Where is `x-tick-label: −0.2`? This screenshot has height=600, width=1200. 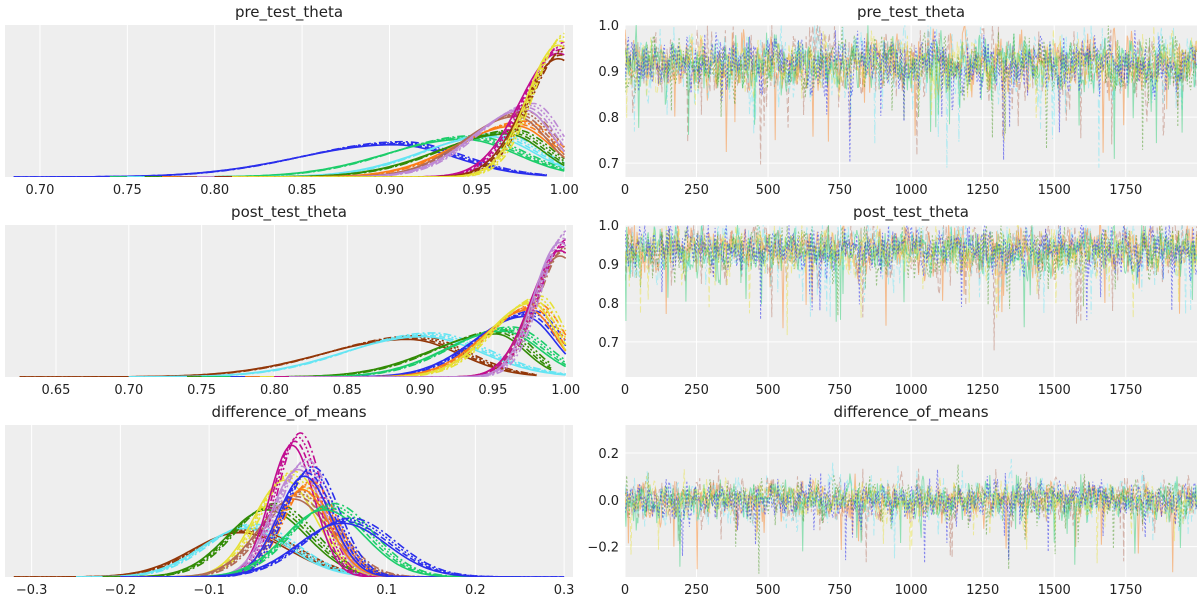 x-tick-label: −0.2 is located at coordinates (121, 590).